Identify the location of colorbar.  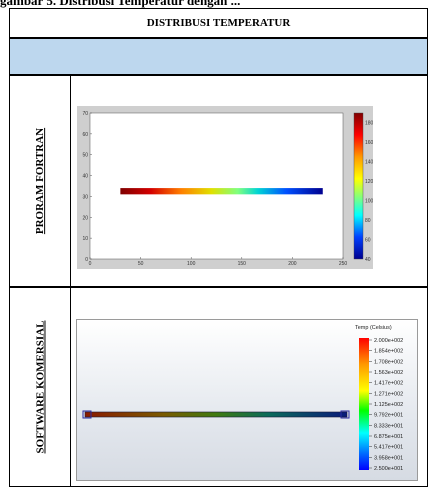
(358, 186).